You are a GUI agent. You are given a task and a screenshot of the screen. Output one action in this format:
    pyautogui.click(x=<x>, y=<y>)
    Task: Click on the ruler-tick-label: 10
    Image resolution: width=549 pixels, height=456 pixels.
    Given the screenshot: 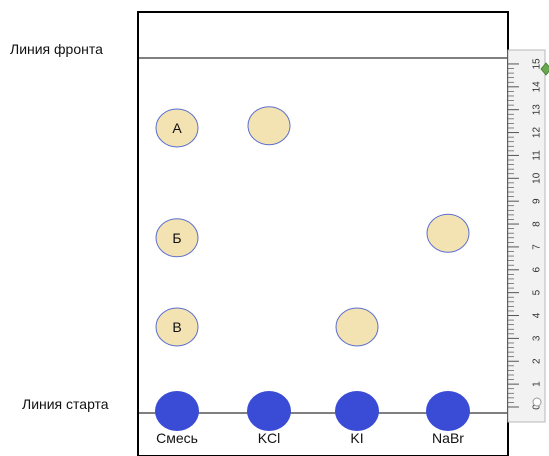 What is the action you would take?
    pyautogui.click(x=537, y=178)
    